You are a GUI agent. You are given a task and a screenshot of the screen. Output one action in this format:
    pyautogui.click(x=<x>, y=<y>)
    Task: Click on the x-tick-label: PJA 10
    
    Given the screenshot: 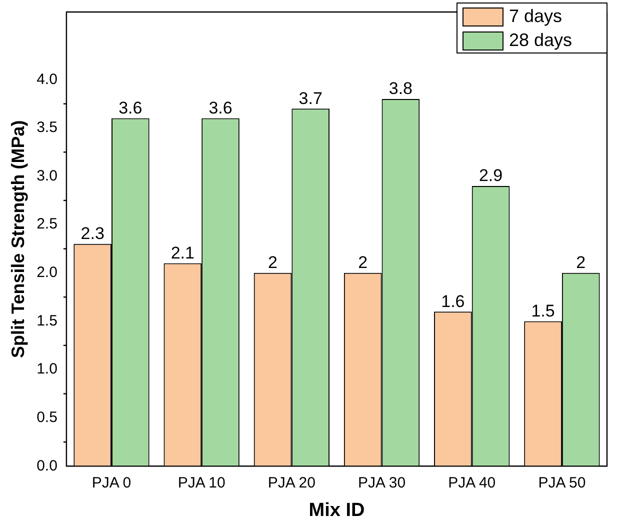 What is the action you would take?
    pyautogui.click(x=202, y=483)
    